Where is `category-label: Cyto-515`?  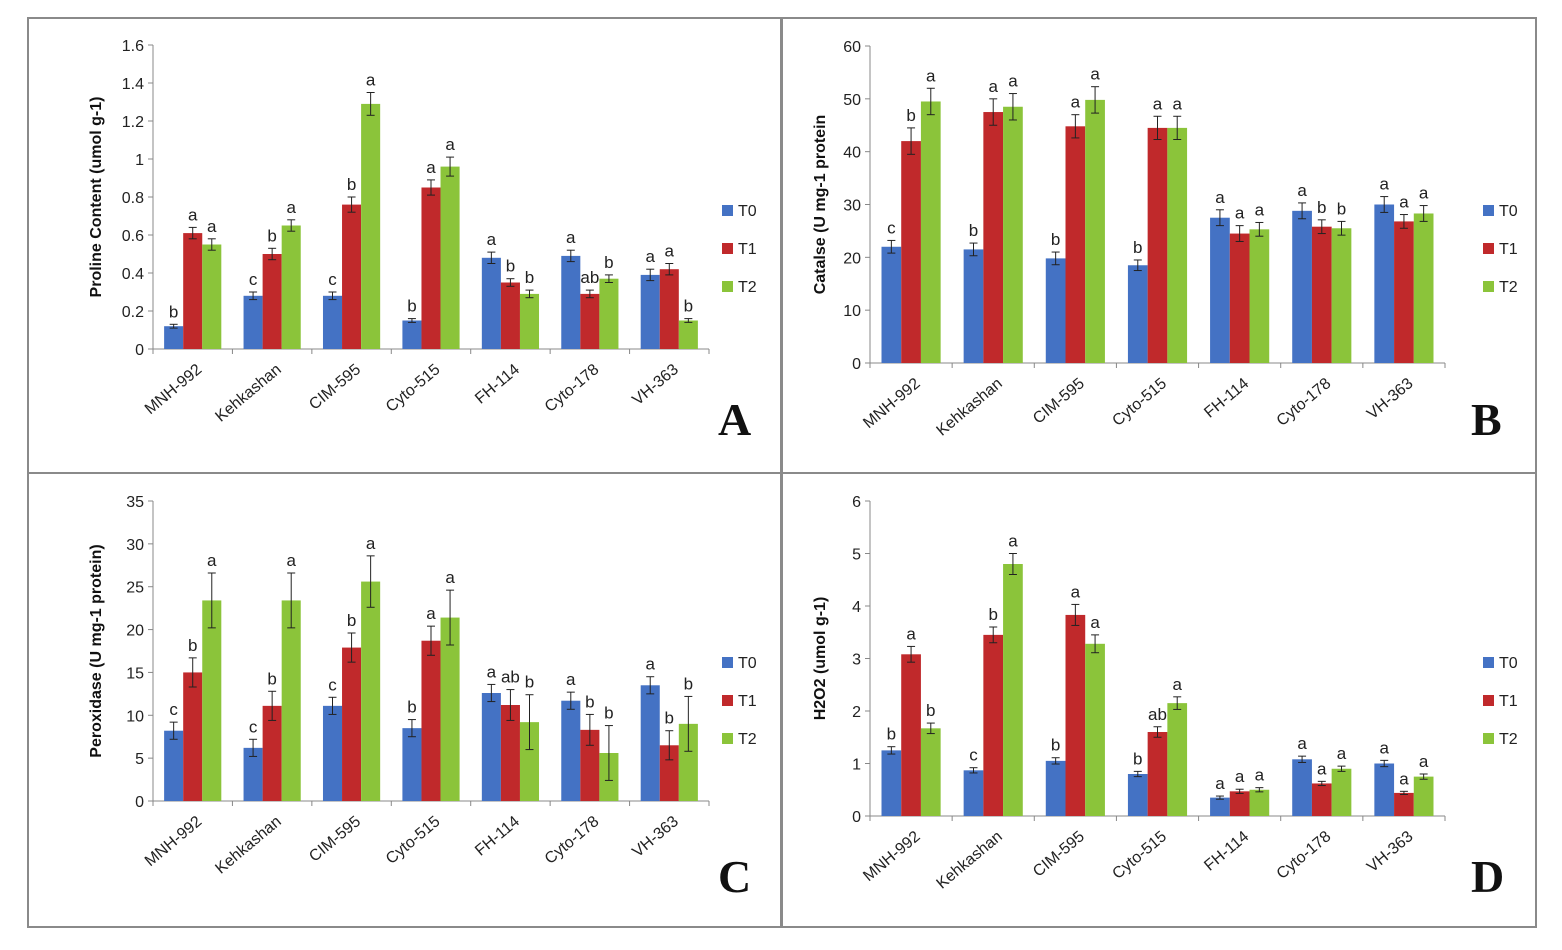 category-label: Cyto-515 is located at coordinates (1139, 855).